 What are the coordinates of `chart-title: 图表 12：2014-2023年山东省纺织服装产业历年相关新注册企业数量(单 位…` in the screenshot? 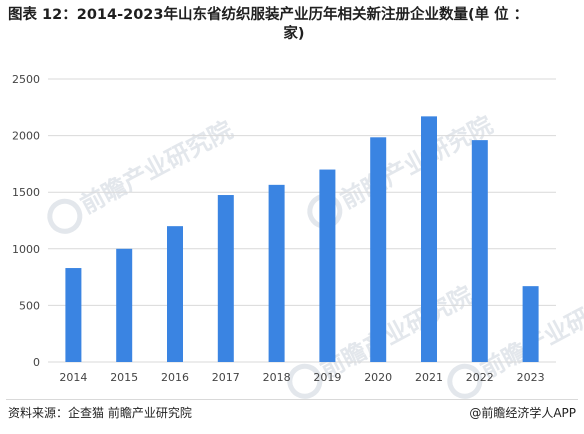 It's located at (294, 25).